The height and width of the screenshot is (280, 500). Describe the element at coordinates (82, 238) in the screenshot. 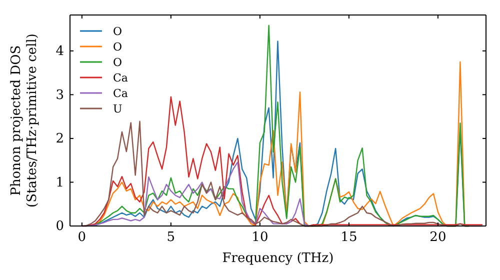

I see `x-tick-label: 0` at that location.